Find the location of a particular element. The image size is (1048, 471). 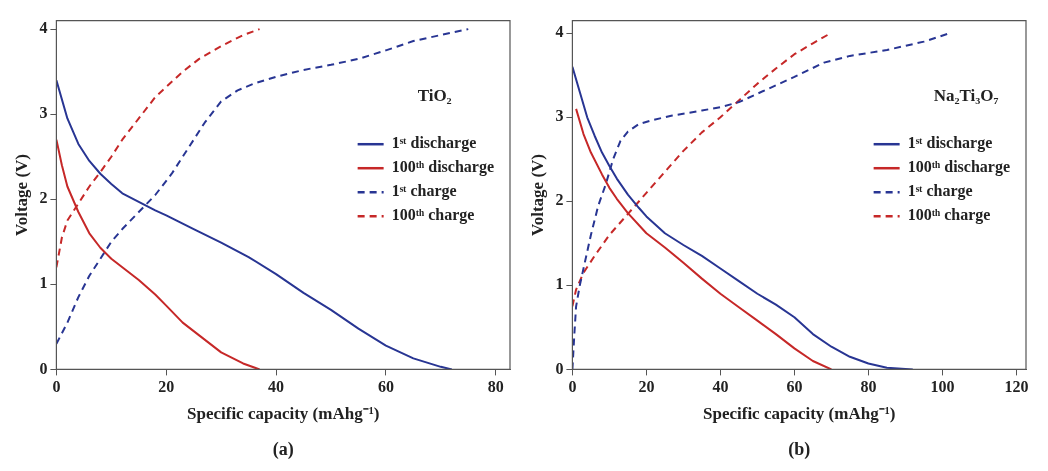

x-tick-label: 120 is located at coordinates (1016, 387).